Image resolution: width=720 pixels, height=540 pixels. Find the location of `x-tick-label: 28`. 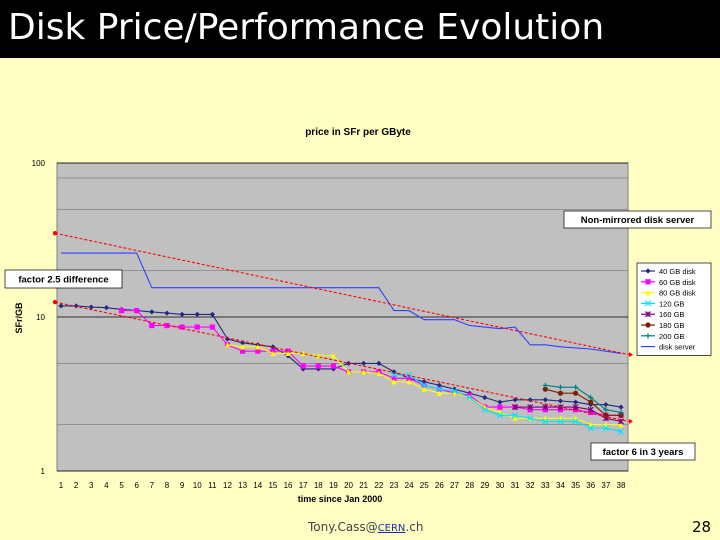

x-tick-label: 28 is located at coordinates (469, 485).